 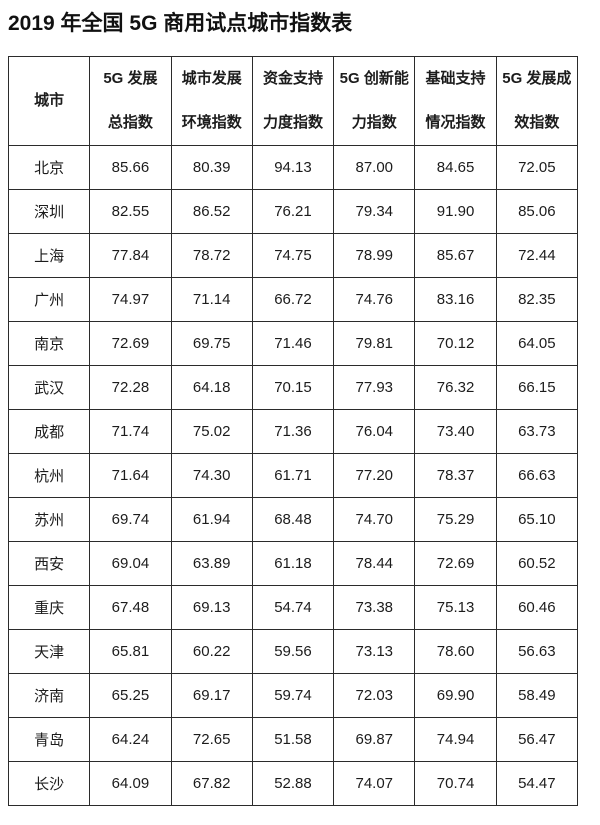 I want to click on table-row: 深圳 82.55 86.52 76.21 79.34 91.90 85.06, so click(x=293, y=212).